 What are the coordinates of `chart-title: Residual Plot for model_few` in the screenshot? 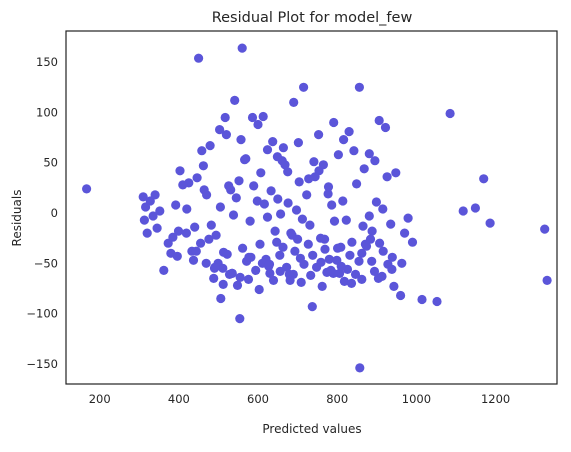 It's located at (312, 18).